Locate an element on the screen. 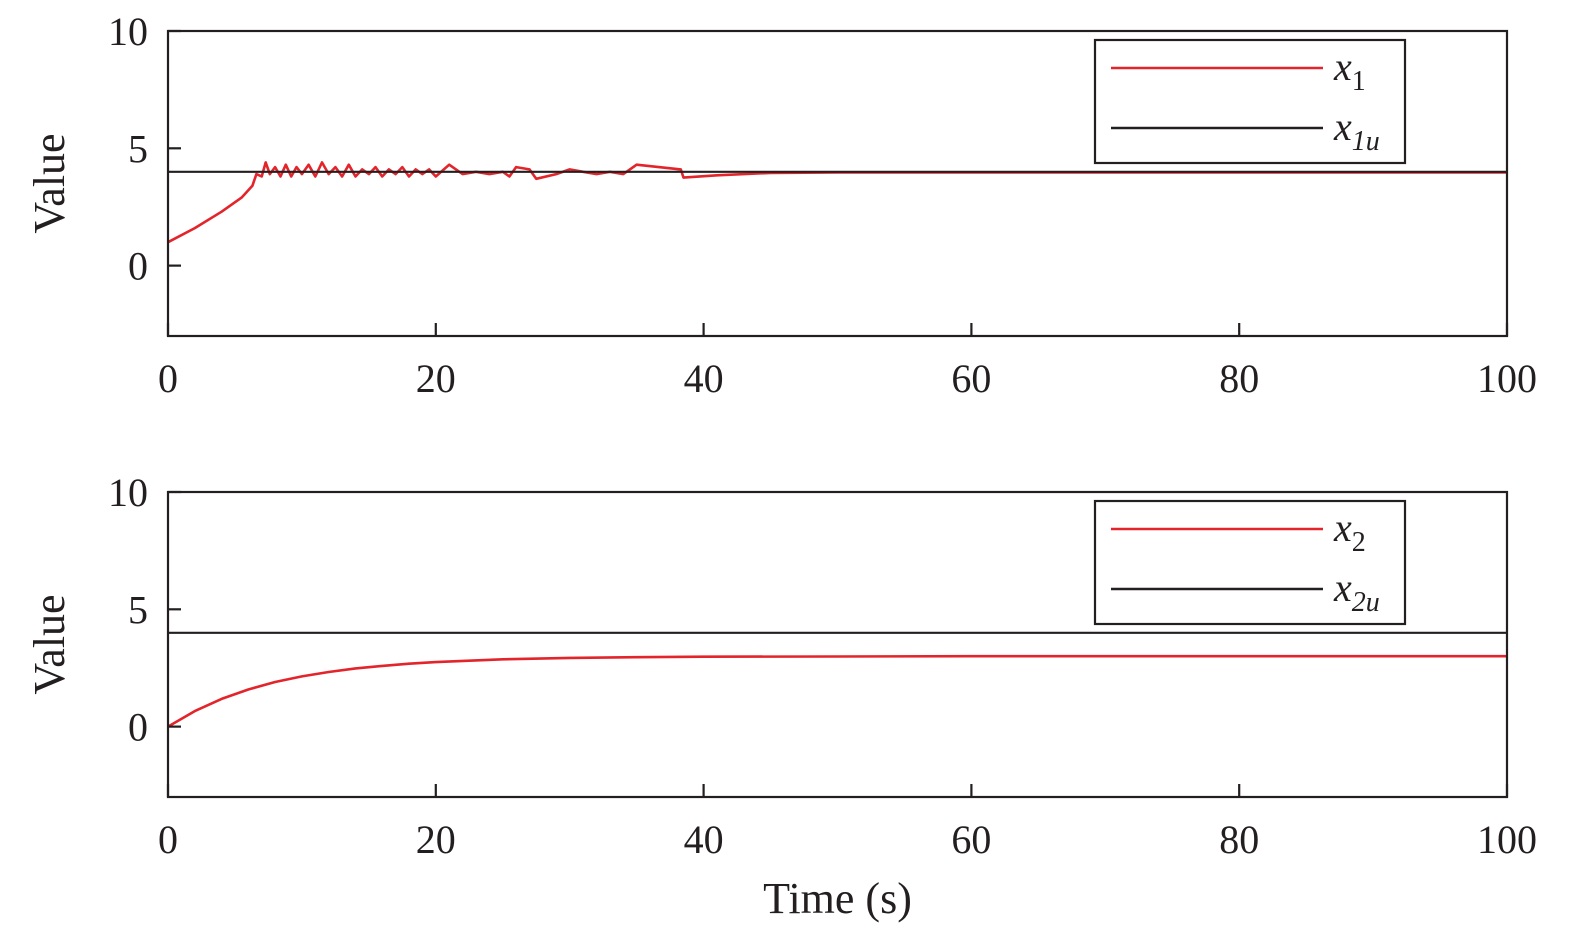 The image size is (1575, 935). legend-label-subscript: 1 is located at coordinates (1359, 81).